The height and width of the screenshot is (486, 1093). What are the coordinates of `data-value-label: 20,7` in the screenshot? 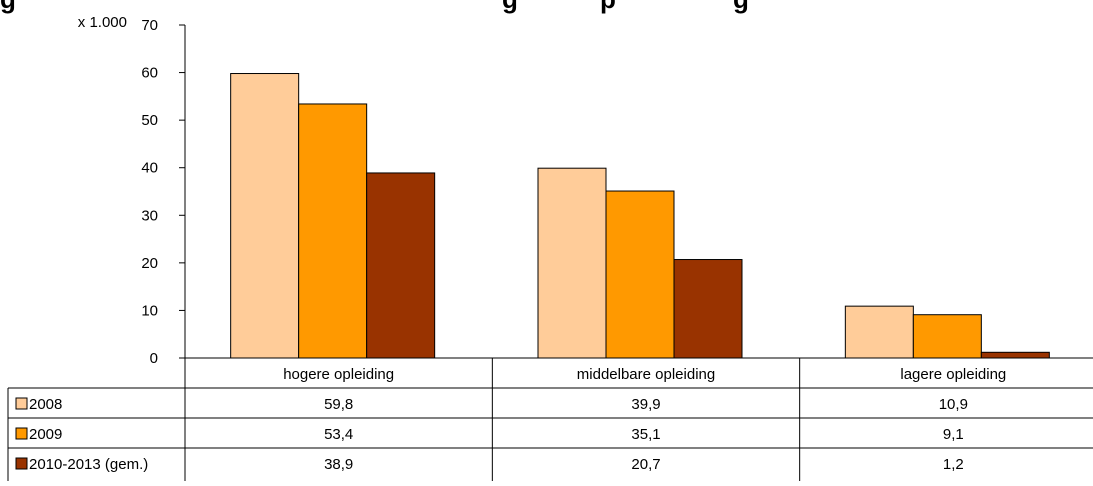 It's located at (645, 464).